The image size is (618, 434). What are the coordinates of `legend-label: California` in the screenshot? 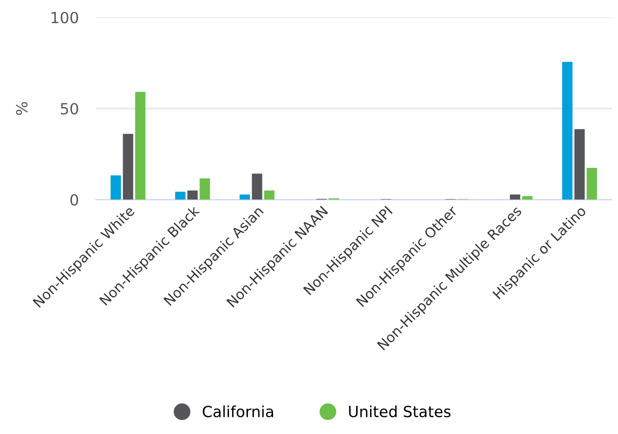 It's located at (238, 411).